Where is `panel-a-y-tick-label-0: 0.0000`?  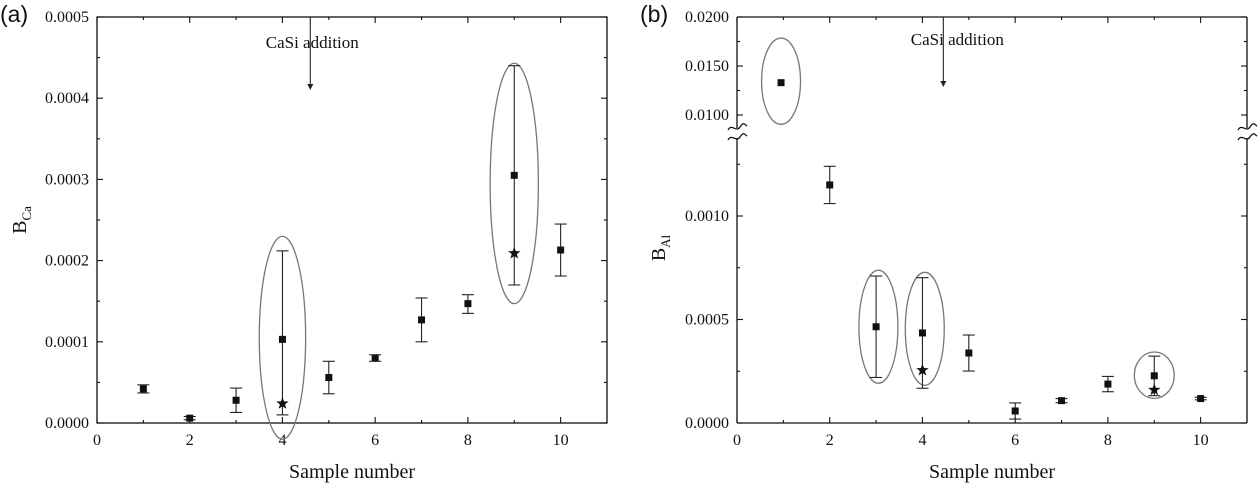
panel-a-y-tick-label-0: 0.0000 is located at coordinates (67, 423).